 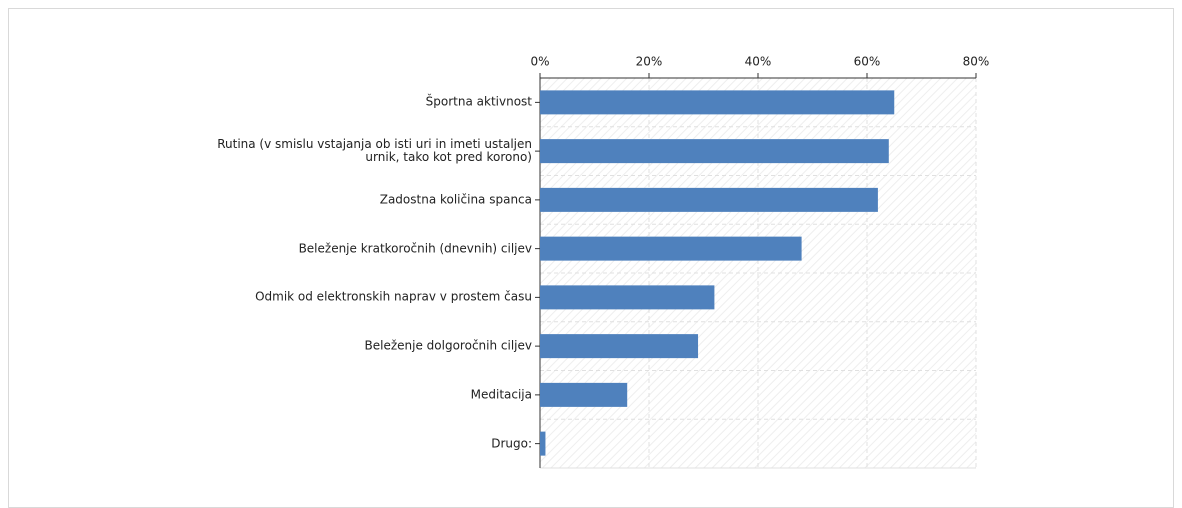 What do you see at coordinates (511, 443) in the screenshot?
I see `y-tick-label: Drugo:` at bounding box center [511, 443].